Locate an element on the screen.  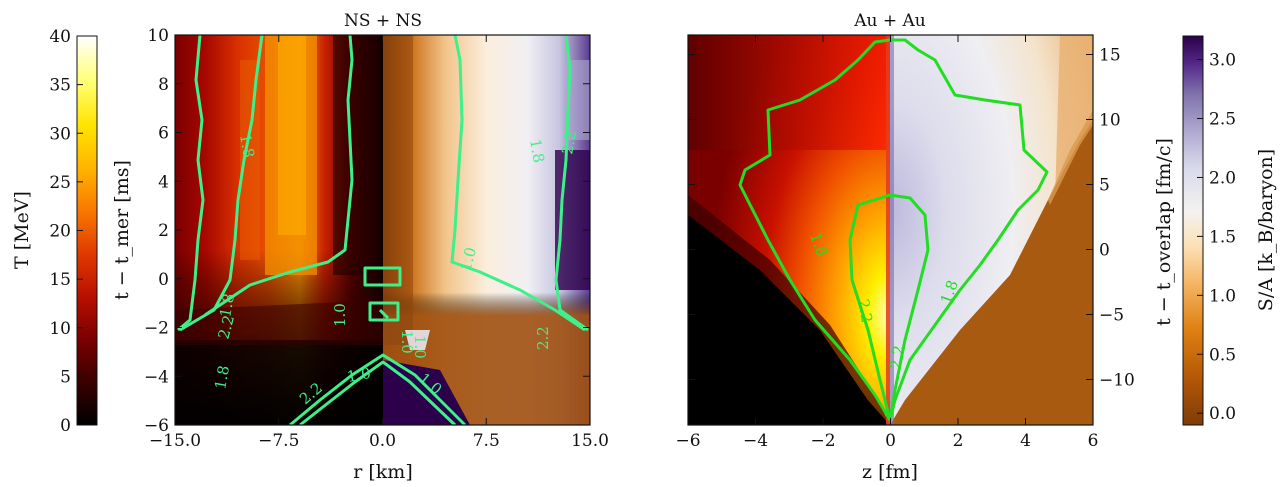
au-au-xtick-label: −6 is located at coordinates (687, 441).